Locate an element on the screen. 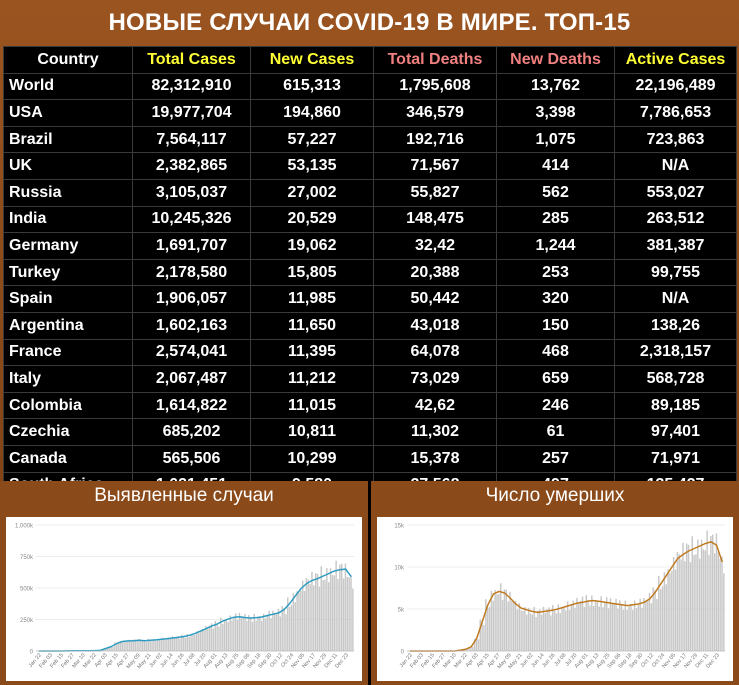  cell-total-deaths: 55,827 is located at coordinates (435, 192).